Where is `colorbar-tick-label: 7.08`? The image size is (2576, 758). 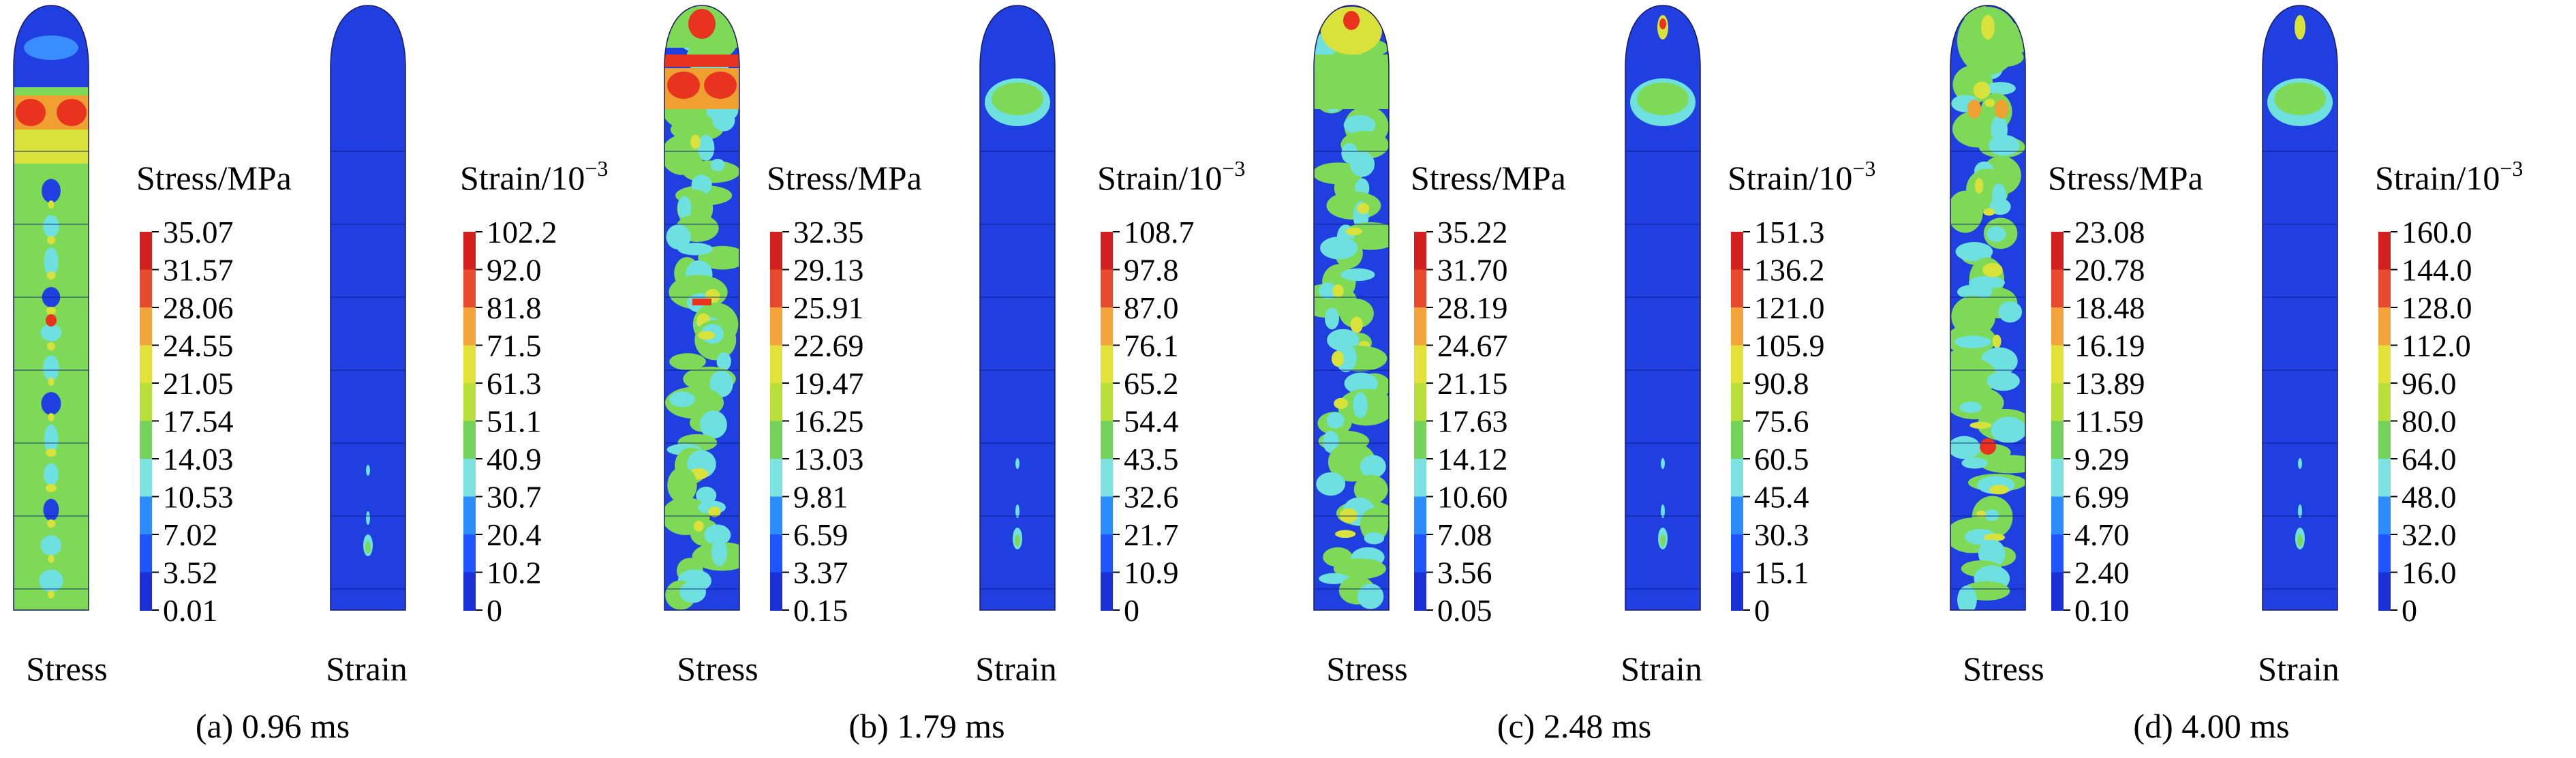 colorbar-tick-label: 7.08 is located at coordinates (1464, 534).